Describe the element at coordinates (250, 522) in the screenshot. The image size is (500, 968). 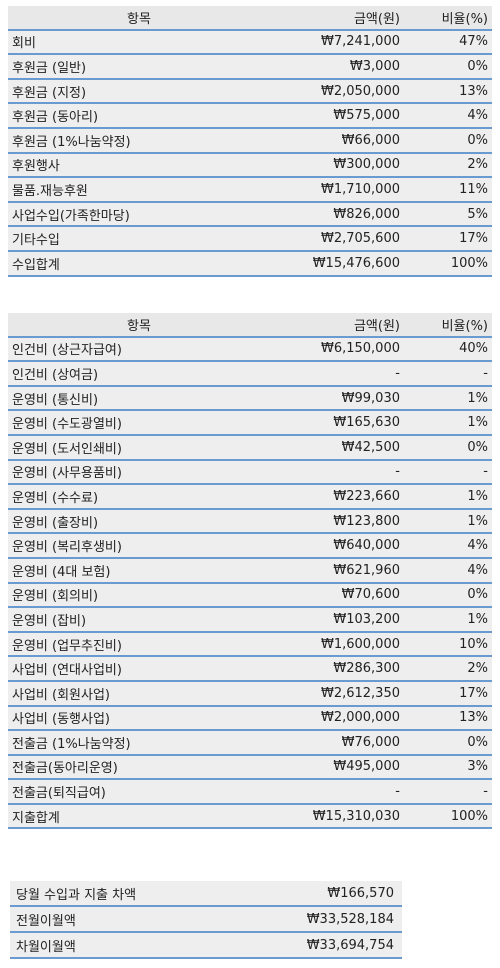
I see `table-row: 운영비 (출장비) ₩123,800 1%` at that location.